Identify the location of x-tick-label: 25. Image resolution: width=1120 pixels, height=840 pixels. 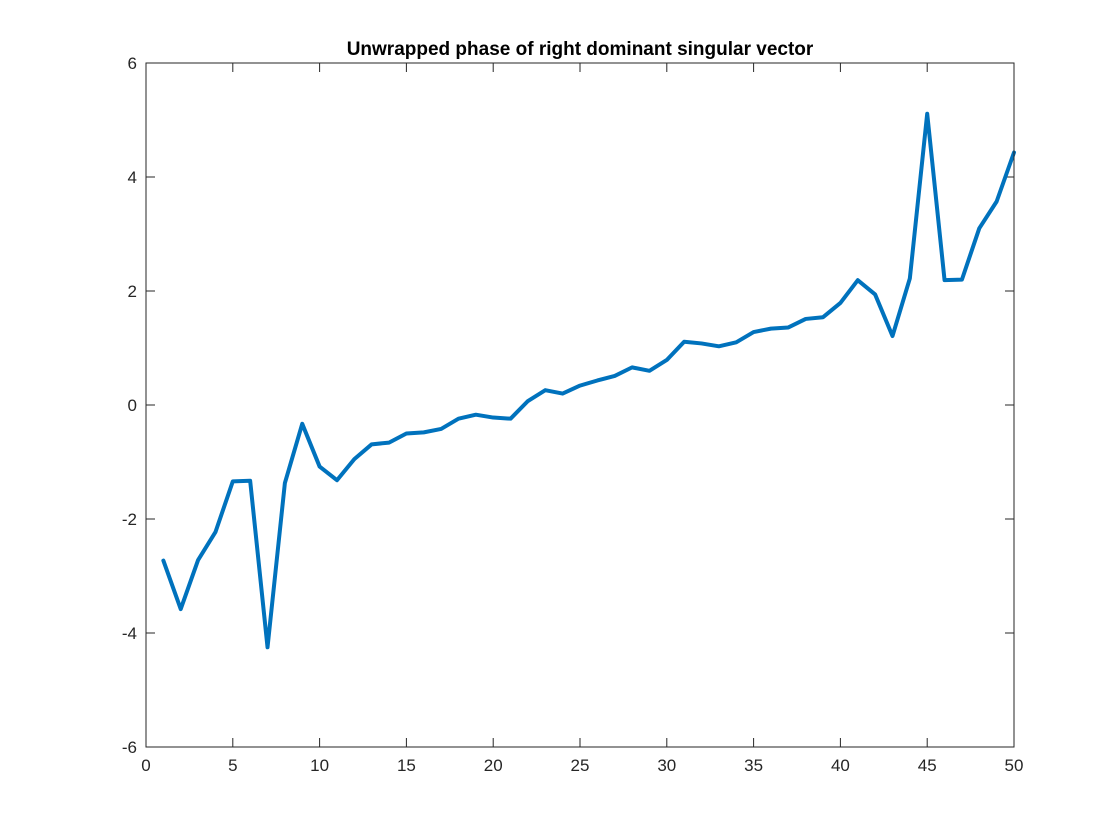
(580, 765).